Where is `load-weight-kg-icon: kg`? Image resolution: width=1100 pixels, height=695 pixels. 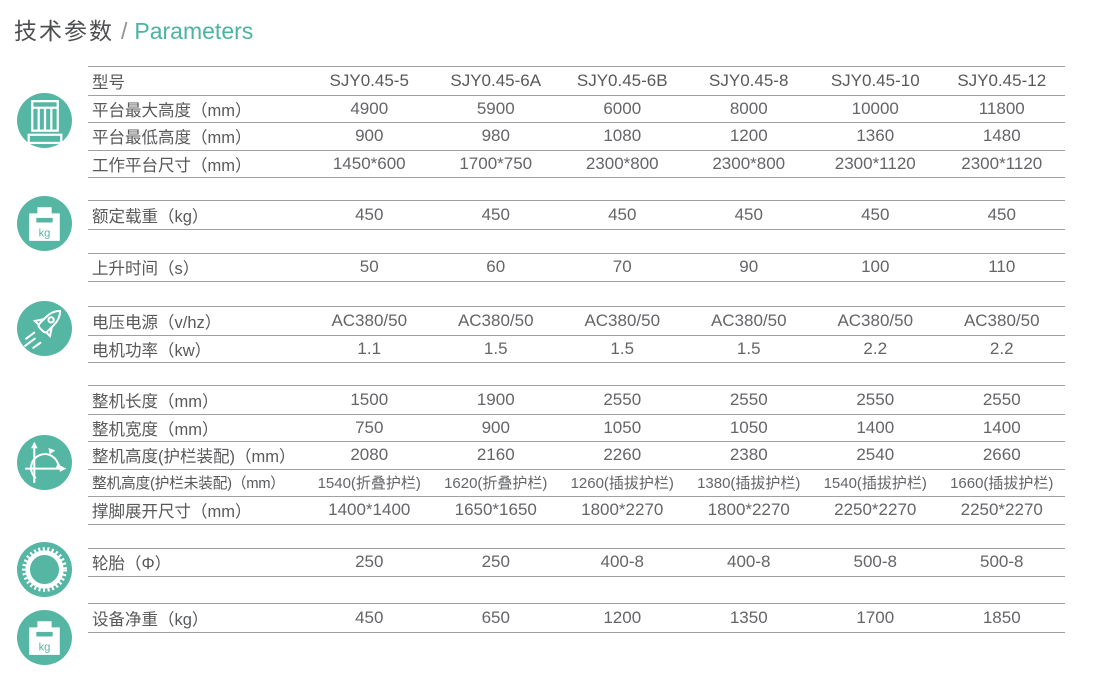
load-weight-kg-icon: kg is located at coordinates (44, 223).